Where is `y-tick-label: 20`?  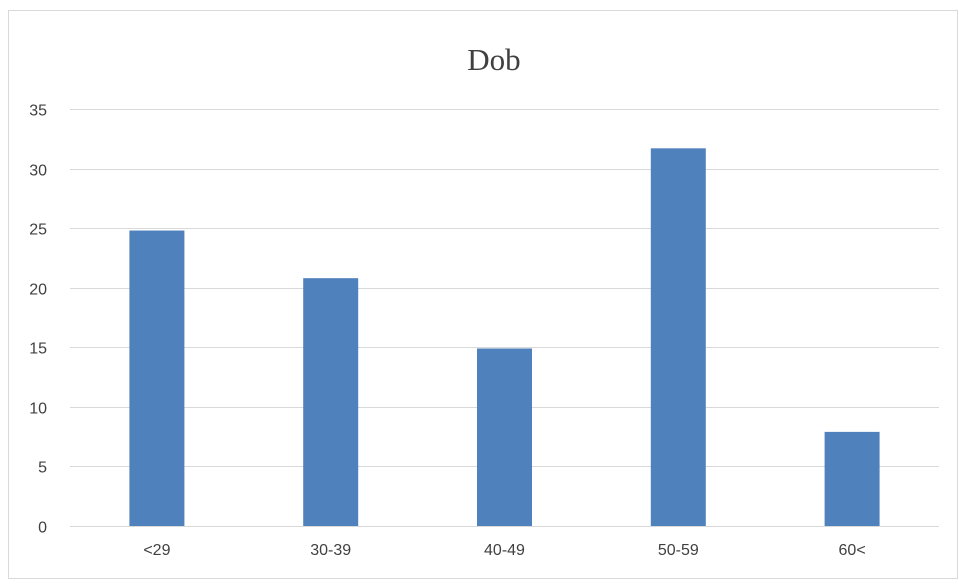 y-tick-label: 20 is located at coordinates (38, 290).